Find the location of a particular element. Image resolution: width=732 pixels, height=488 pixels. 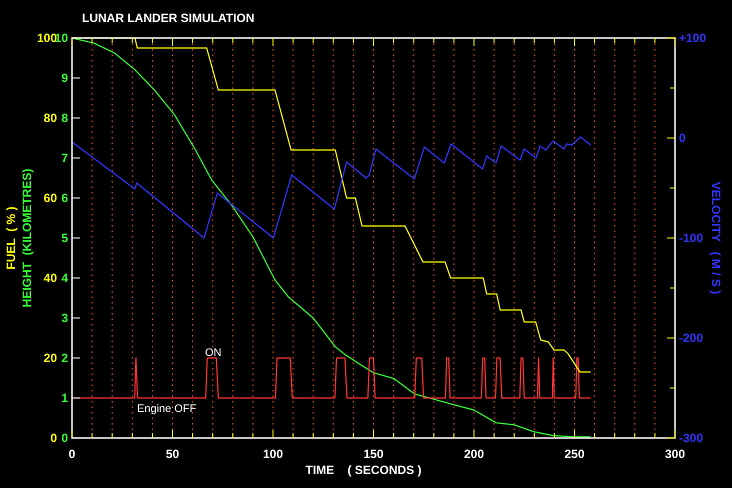

y3-tick-label: 40 is located at coordinates (51, 278).